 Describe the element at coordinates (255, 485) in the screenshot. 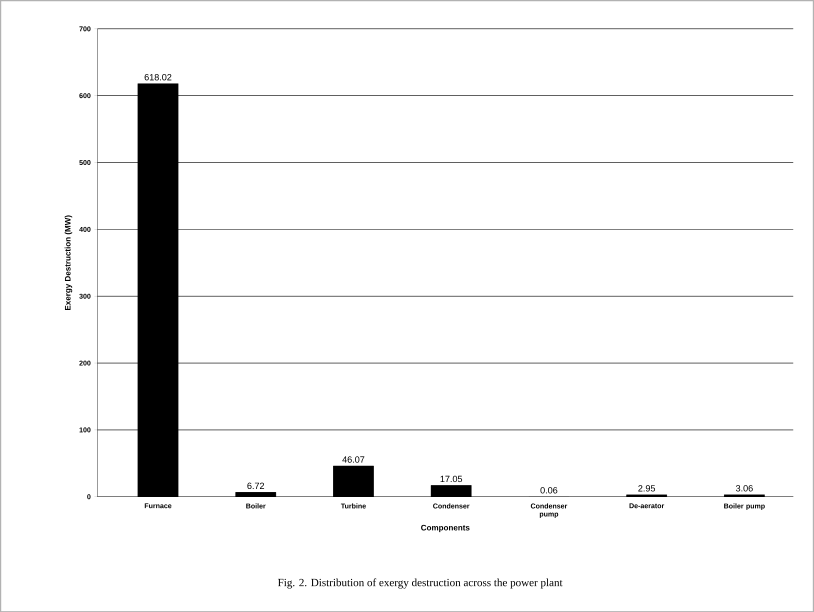

I see `data-label: 6.72` at that location.